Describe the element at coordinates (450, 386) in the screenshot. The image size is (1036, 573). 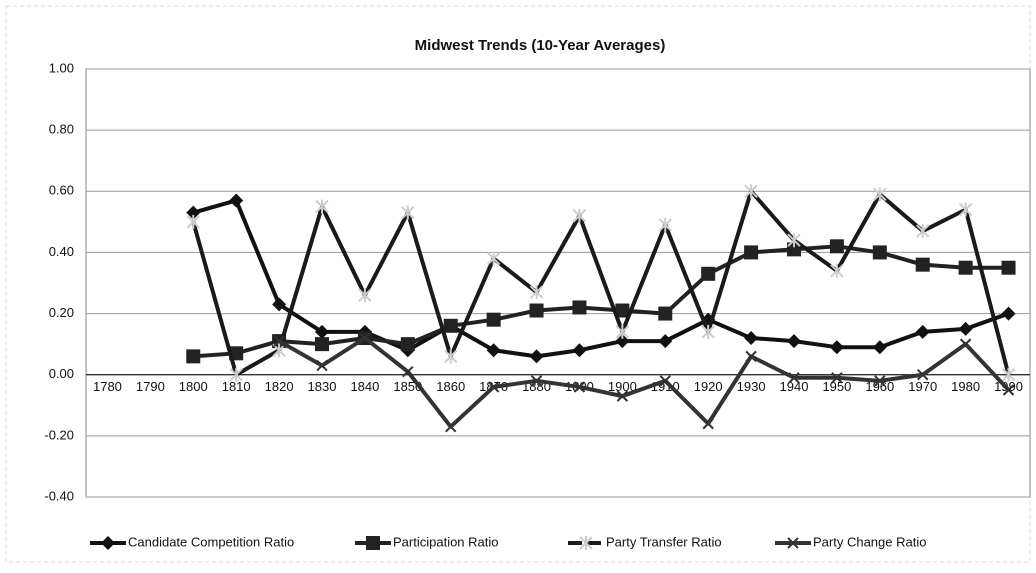
I see `x-tick-label: 1860` at that location.